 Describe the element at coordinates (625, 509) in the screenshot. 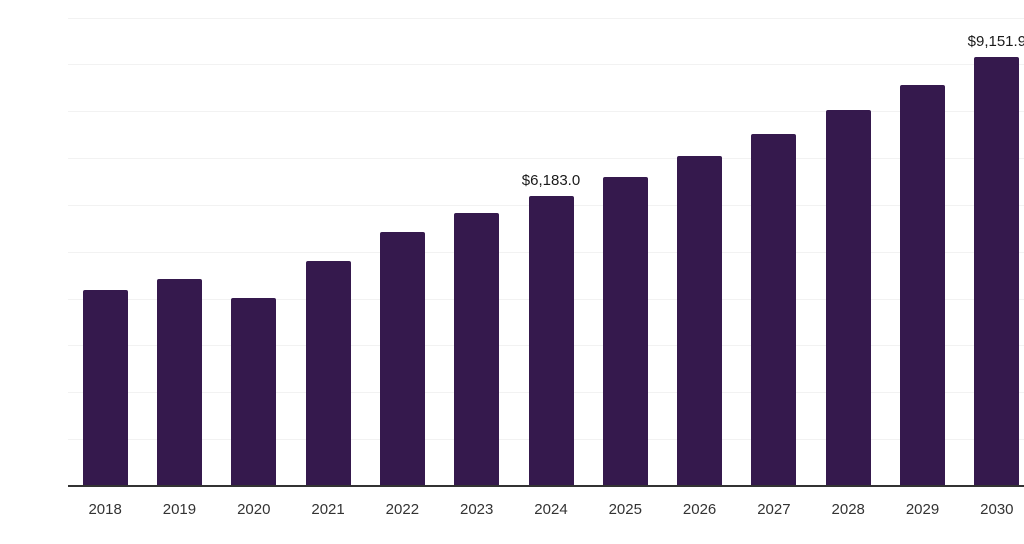

I see `x-tick-label-2025: 2025` at that location.